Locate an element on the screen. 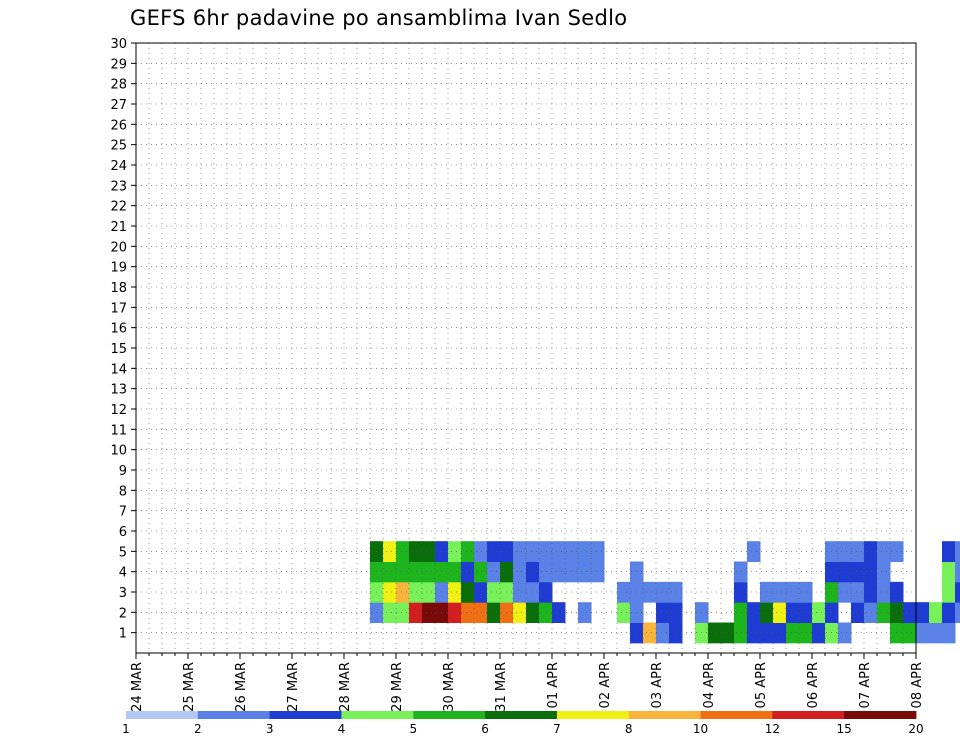 This screenshot has width=960, height=742. y-tick-label: 19 is located at coordinates (118, 268).